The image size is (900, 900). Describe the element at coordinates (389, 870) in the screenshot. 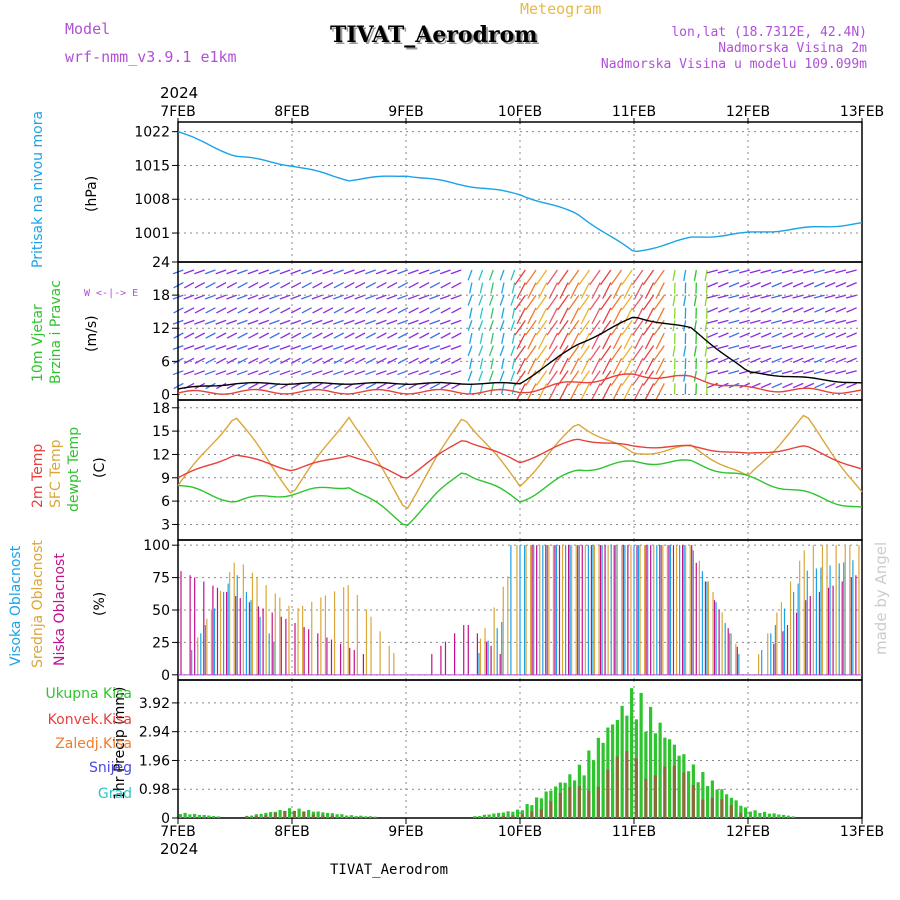

I see `footer-station: TIVAT_Aerodrom` at that location.